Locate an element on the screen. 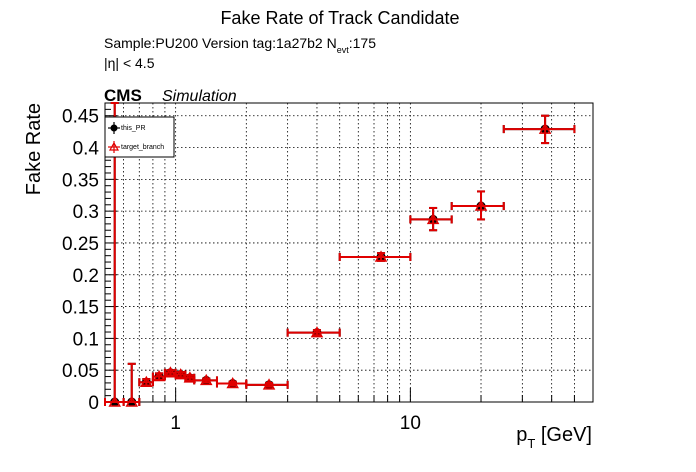 This screenshot has width=696, height=472. cms-label: CMS is located at coordinates (123, 95).